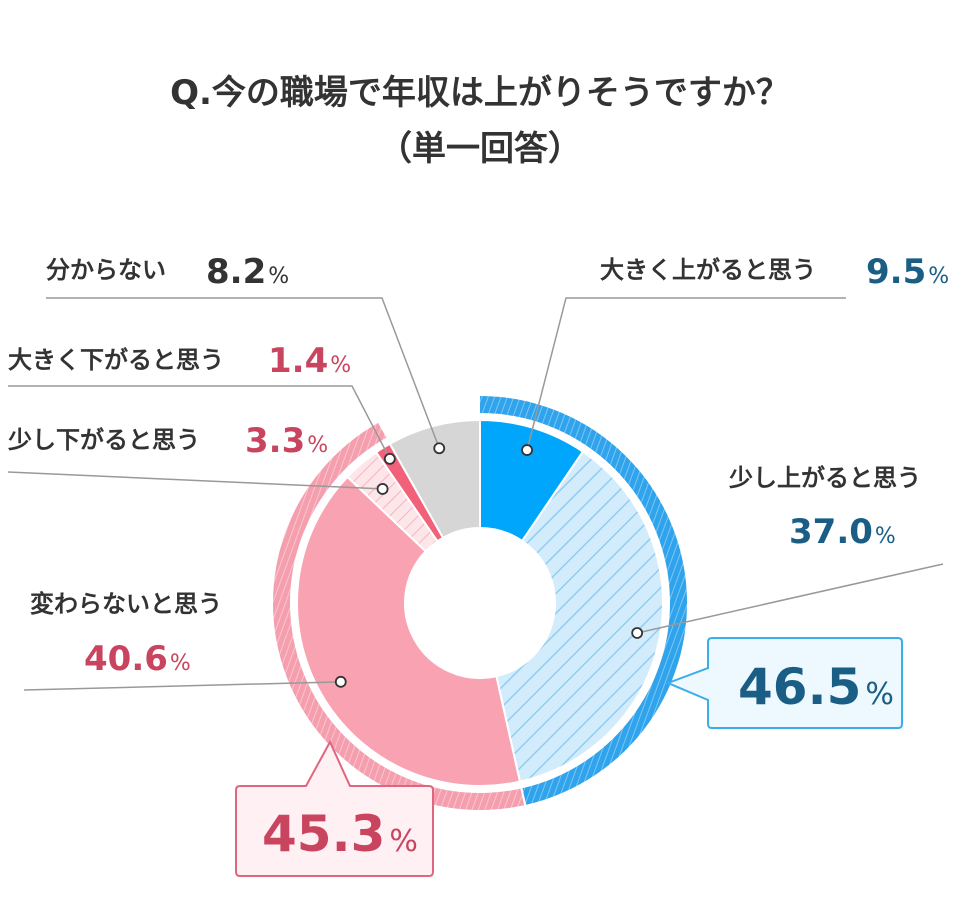  Describe the element at coordinates (824, 508) in the screenshot. I see `label-up-small: 少し上がると思う 37.0%` at that location.